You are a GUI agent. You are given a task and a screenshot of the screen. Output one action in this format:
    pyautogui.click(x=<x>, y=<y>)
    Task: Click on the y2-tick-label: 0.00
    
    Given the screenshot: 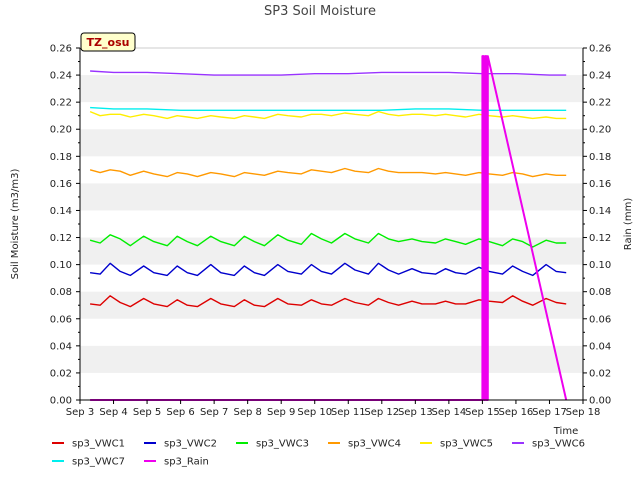 What is the action you would take?
    pyautogui.click(x=600, y=401)
    